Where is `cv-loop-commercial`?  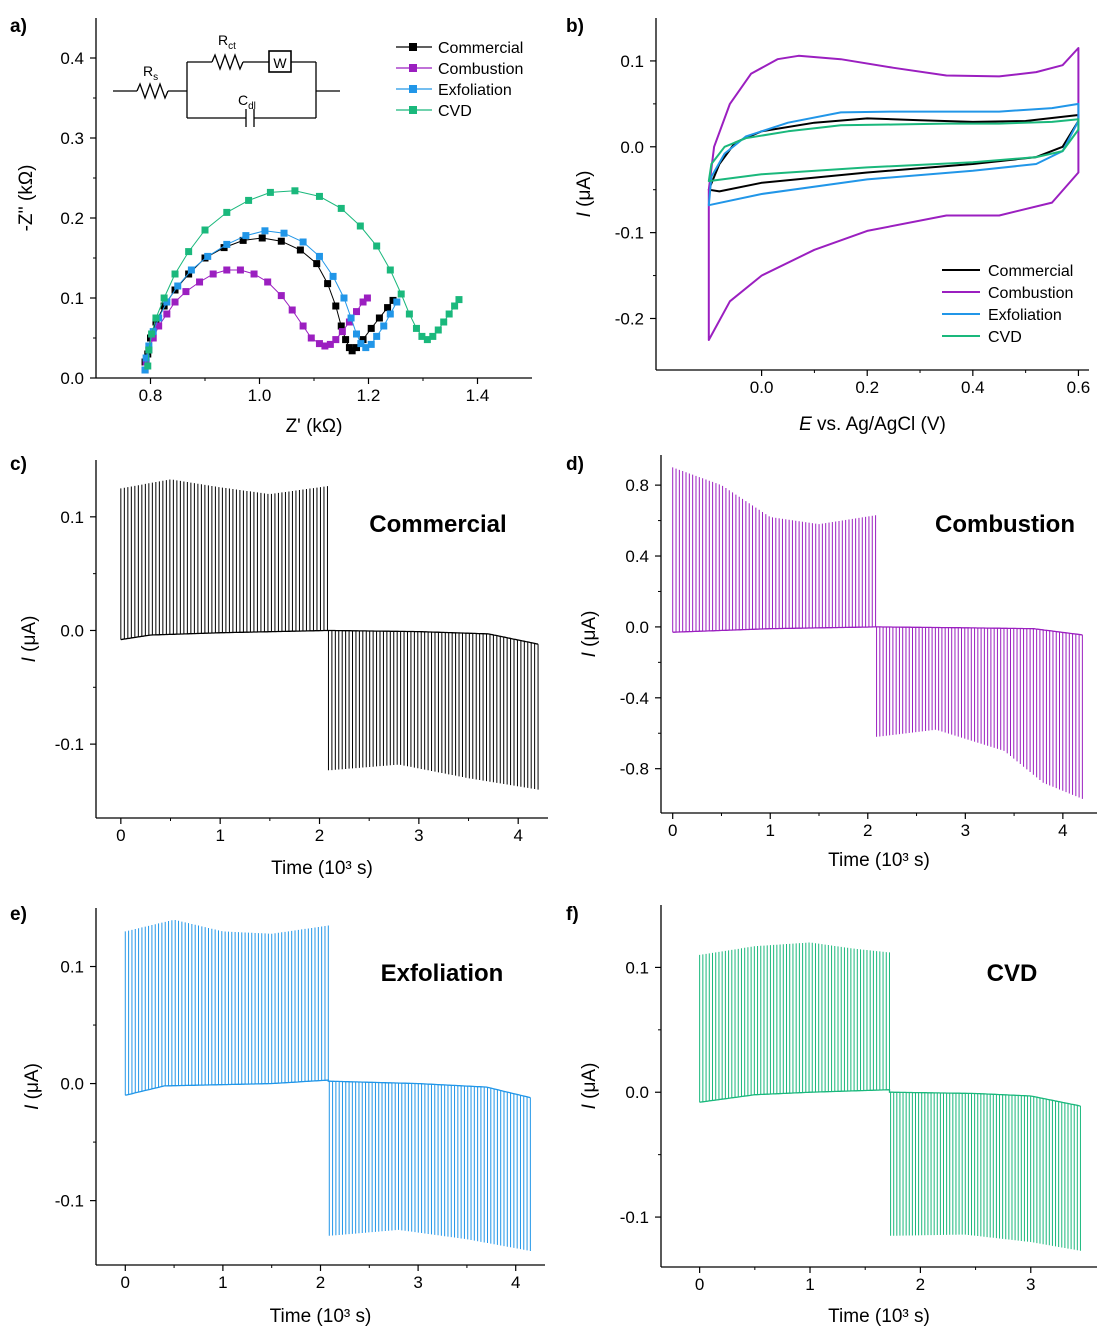
cv-loop-commercial is located at coordinates (893, 153).